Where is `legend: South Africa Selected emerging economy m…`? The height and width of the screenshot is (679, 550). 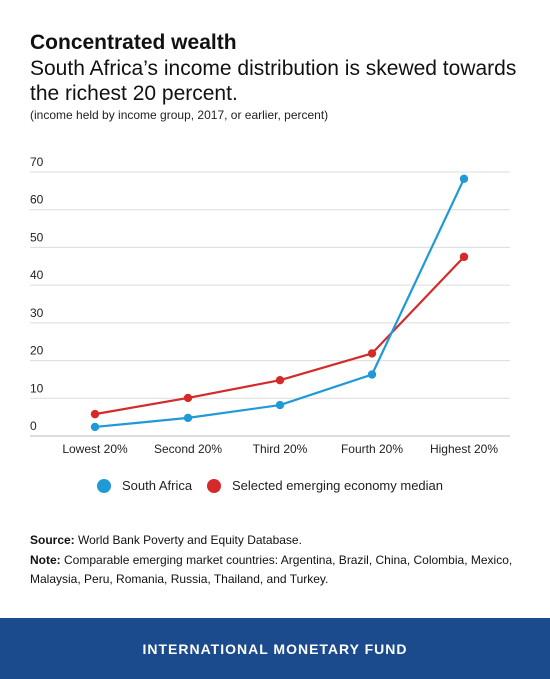
legend: South Africa Selected emerging economy m… is located at coordinates (275, 489).